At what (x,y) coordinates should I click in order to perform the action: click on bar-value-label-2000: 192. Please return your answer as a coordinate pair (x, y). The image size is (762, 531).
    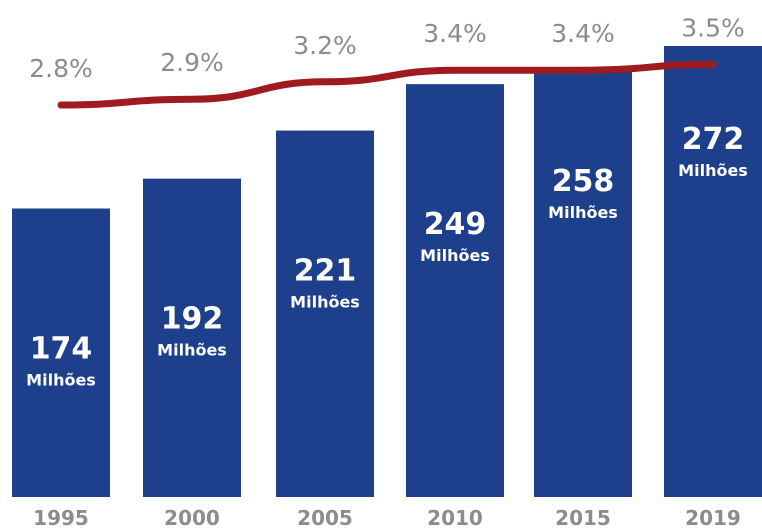
    Looking at the image, I should click on (192, 319).